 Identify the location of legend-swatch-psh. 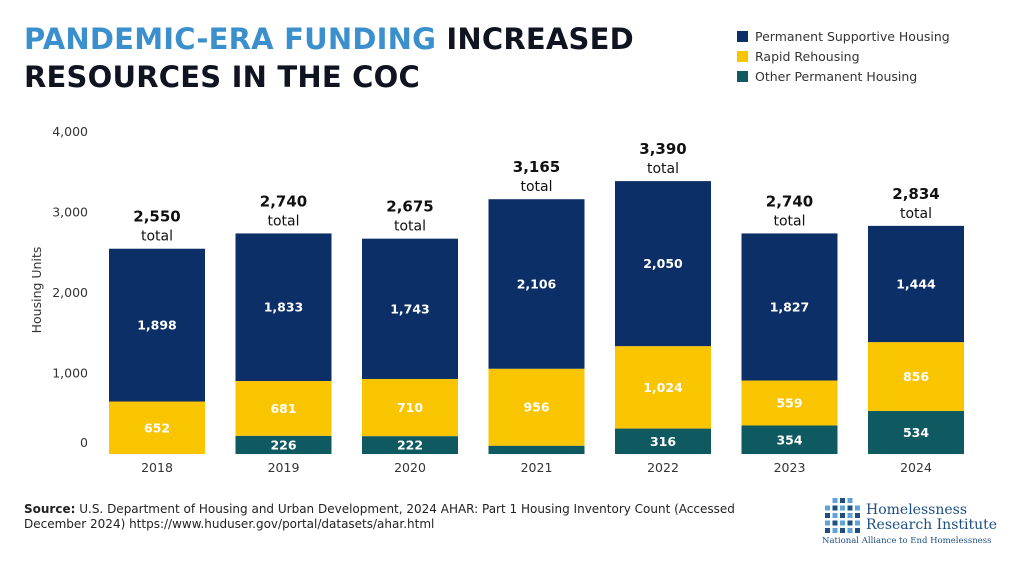
(742, 36).